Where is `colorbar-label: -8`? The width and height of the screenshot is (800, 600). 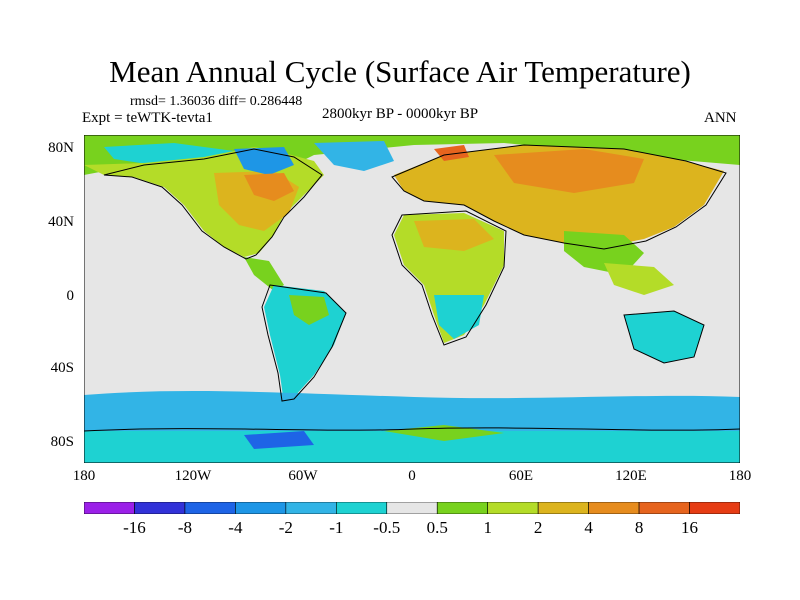
colorbar-label: -8 is located at coordinates (184, 527).